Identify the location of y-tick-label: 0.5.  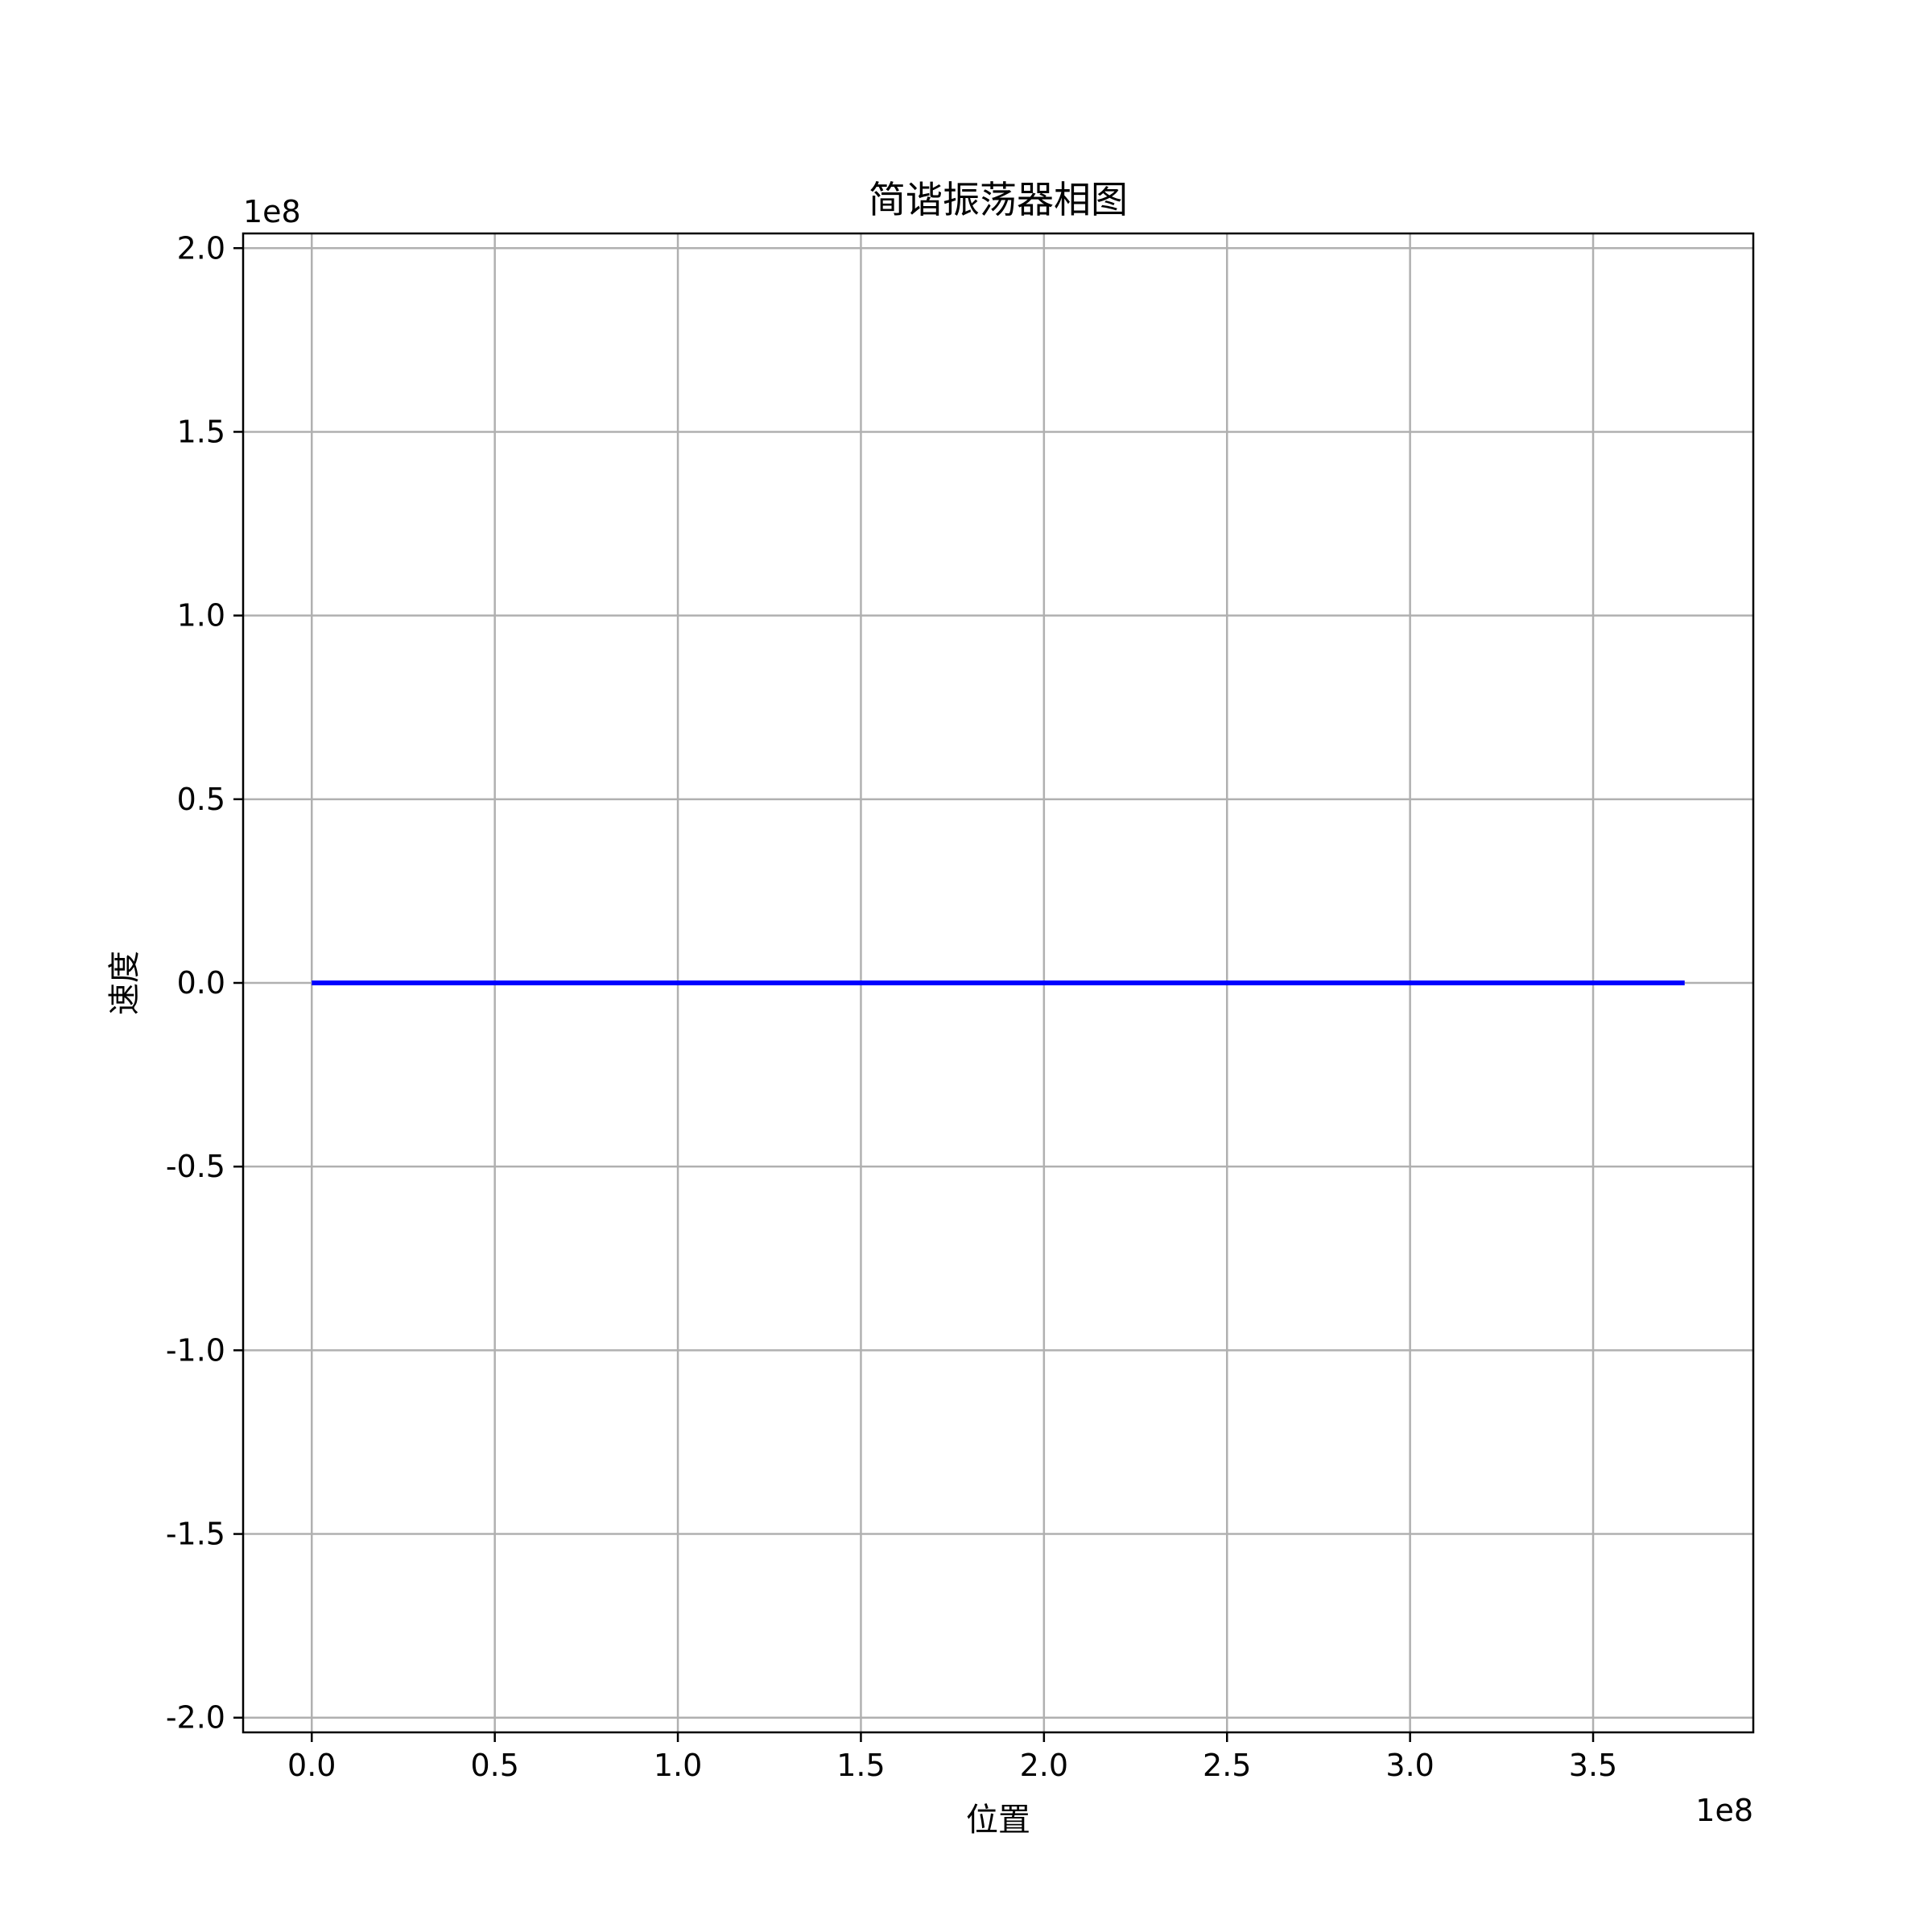
(201, 799).